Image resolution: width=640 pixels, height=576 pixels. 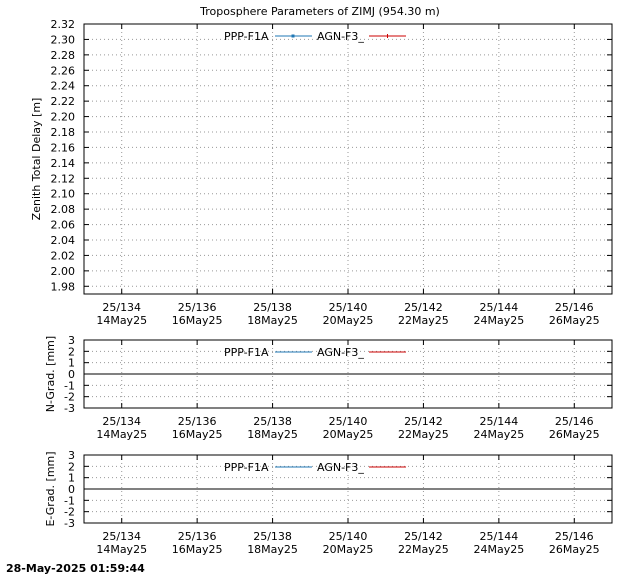 I want to click on y-tick-label: 2.10, so click(x=63, y=194).